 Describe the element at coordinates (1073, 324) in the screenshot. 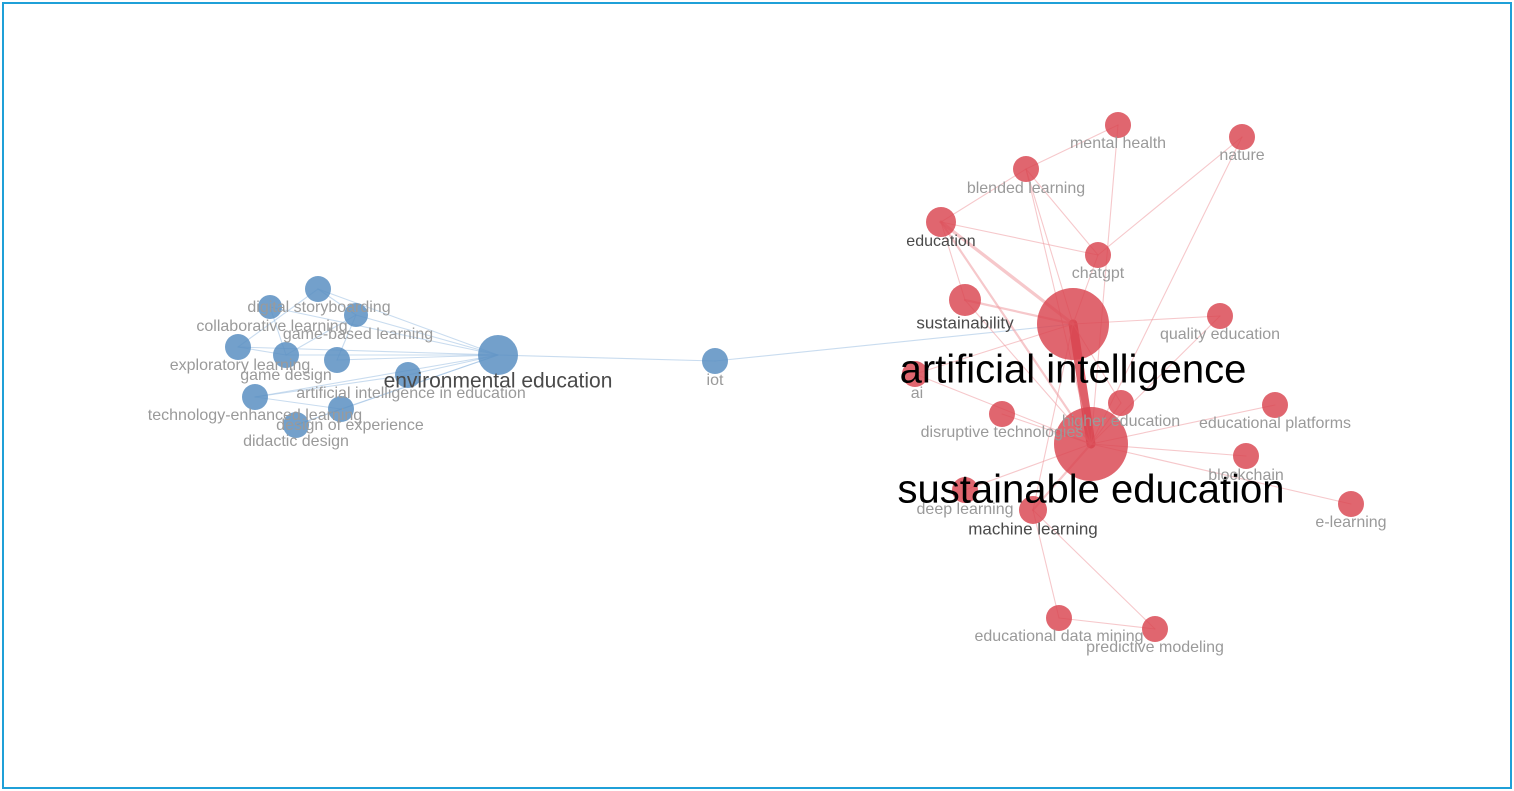

I see `node-artificial-intelligence` at that location.